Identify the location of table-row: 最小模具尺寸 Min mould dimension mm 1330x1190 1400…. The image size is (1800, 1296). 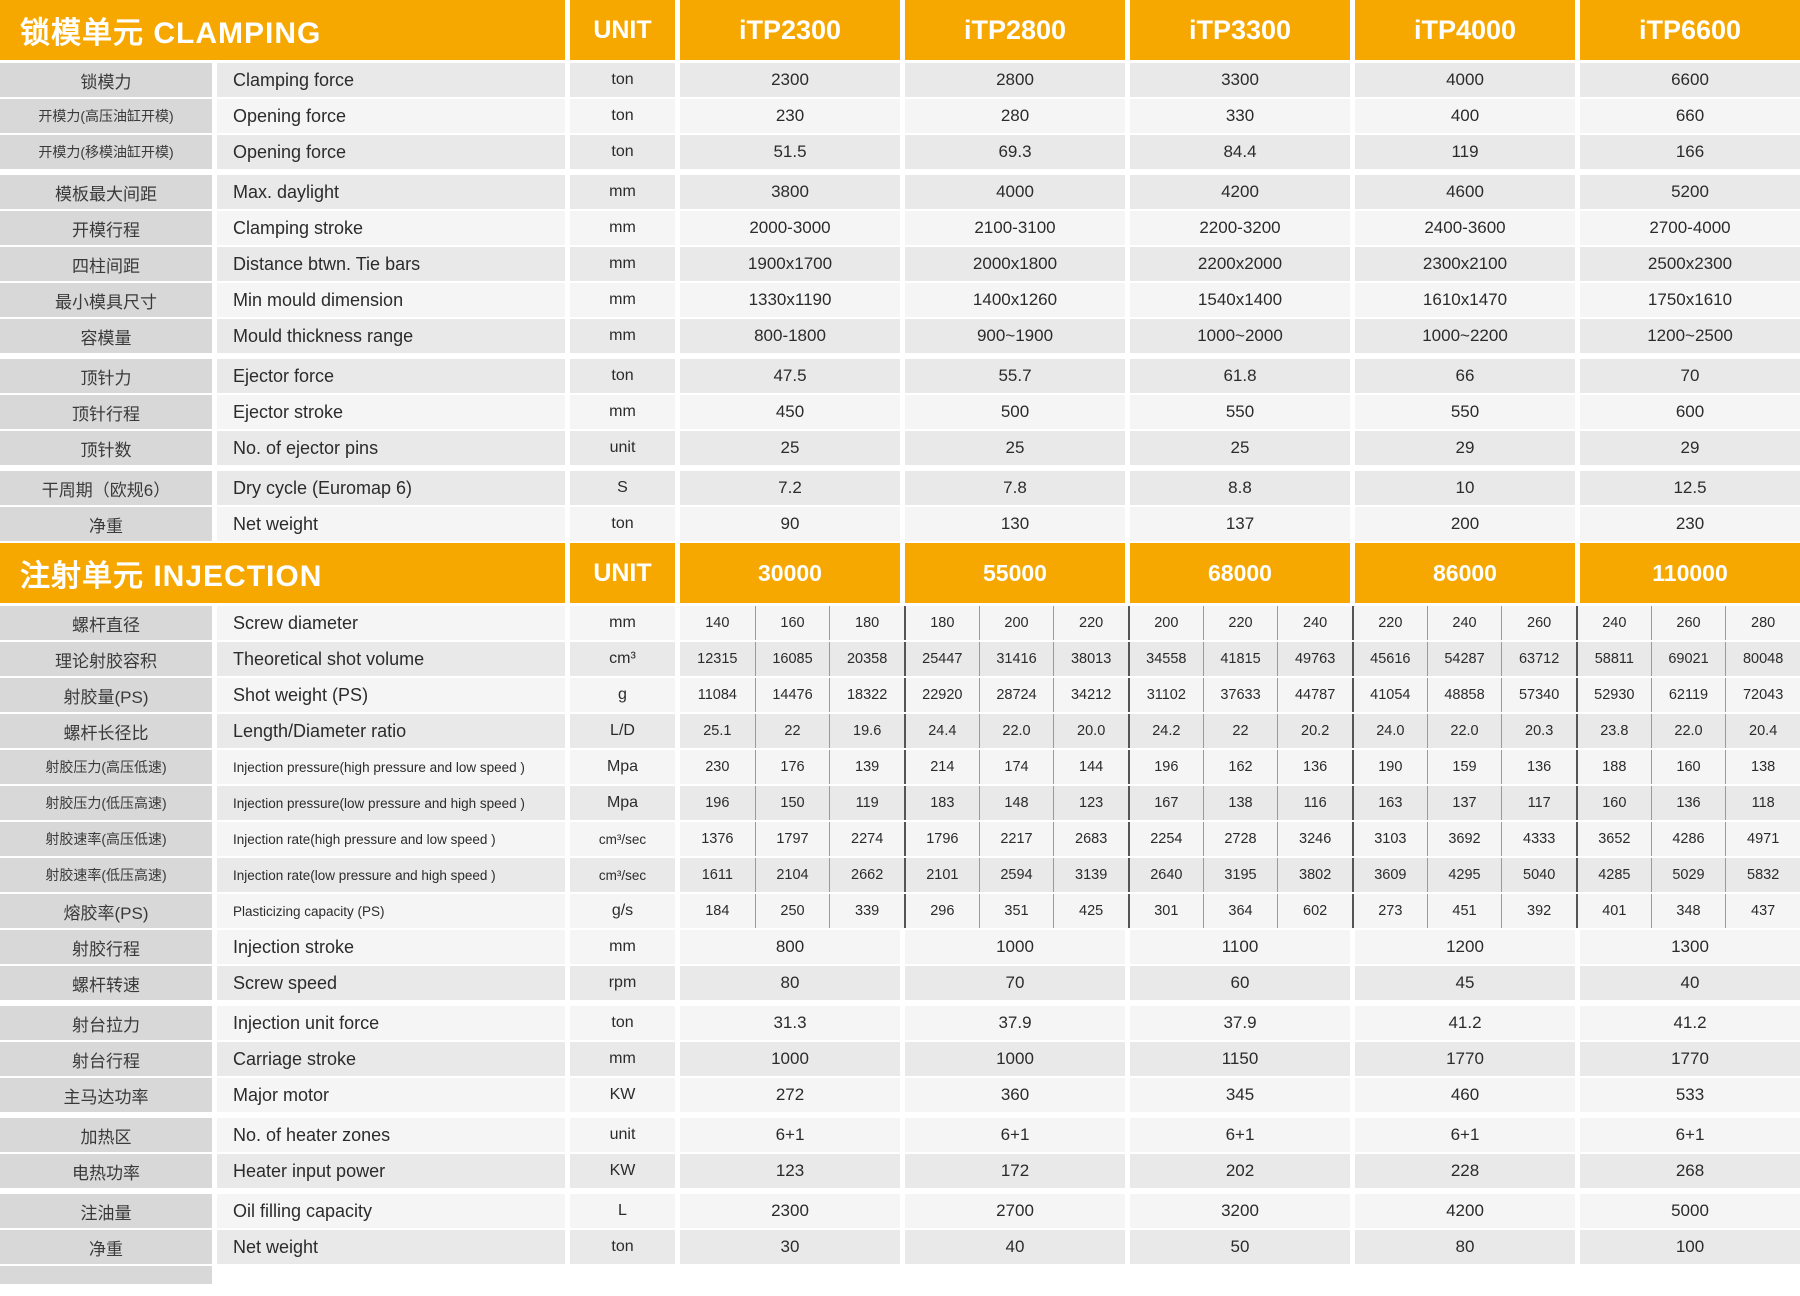
(900, 300).